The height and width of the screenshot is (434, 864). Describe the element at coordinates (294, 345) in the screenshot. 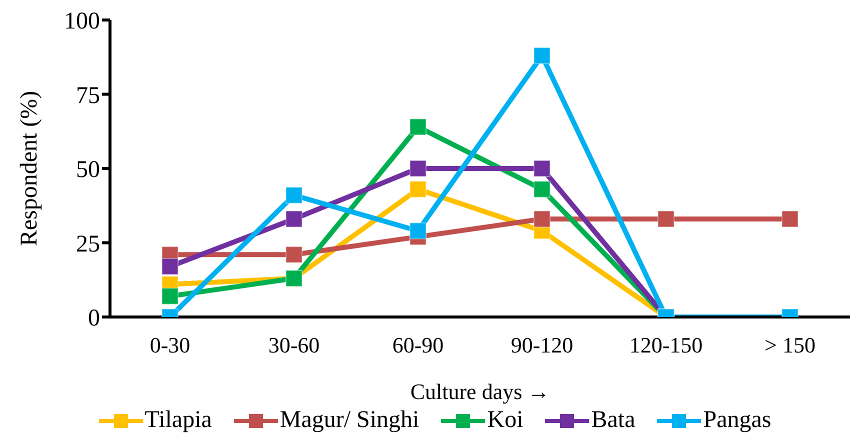

I see `x-tick-label: 30-60` at that location.